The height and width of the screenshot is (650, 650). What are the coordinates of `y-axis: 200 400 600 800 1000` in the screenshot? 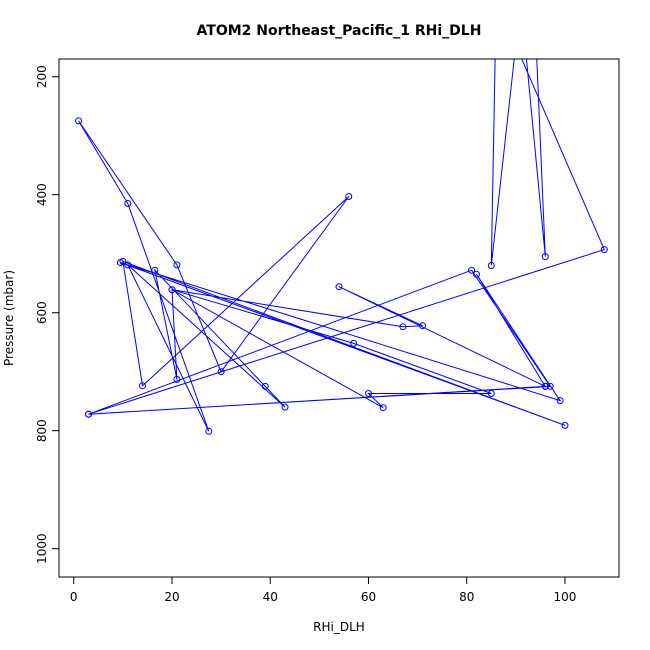 It's located at (47, 314).